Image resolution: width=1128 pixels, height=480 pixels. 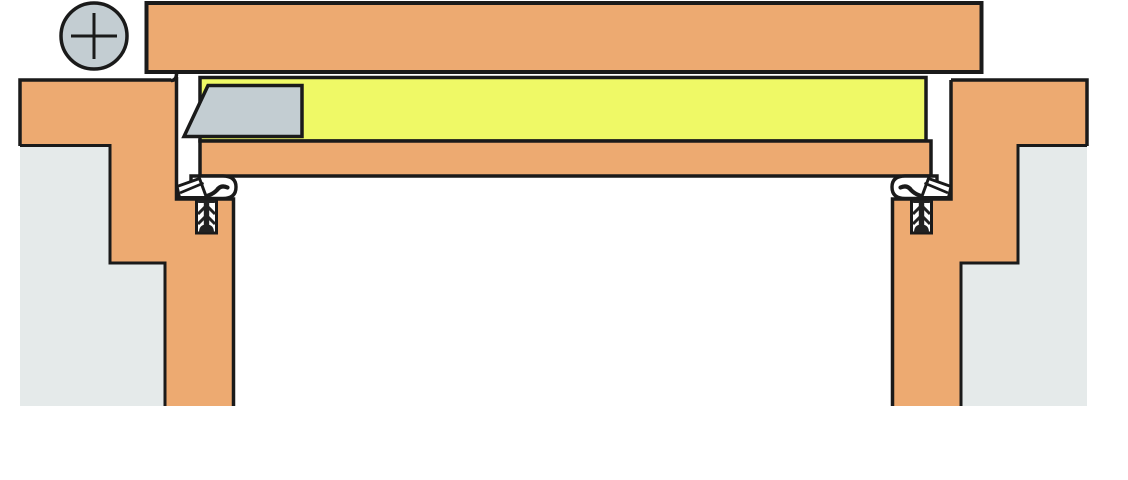 What do you see at coordinates (565, 158) in the screenshot?
I see `bottom-skin` at bounding box center [565, 158].